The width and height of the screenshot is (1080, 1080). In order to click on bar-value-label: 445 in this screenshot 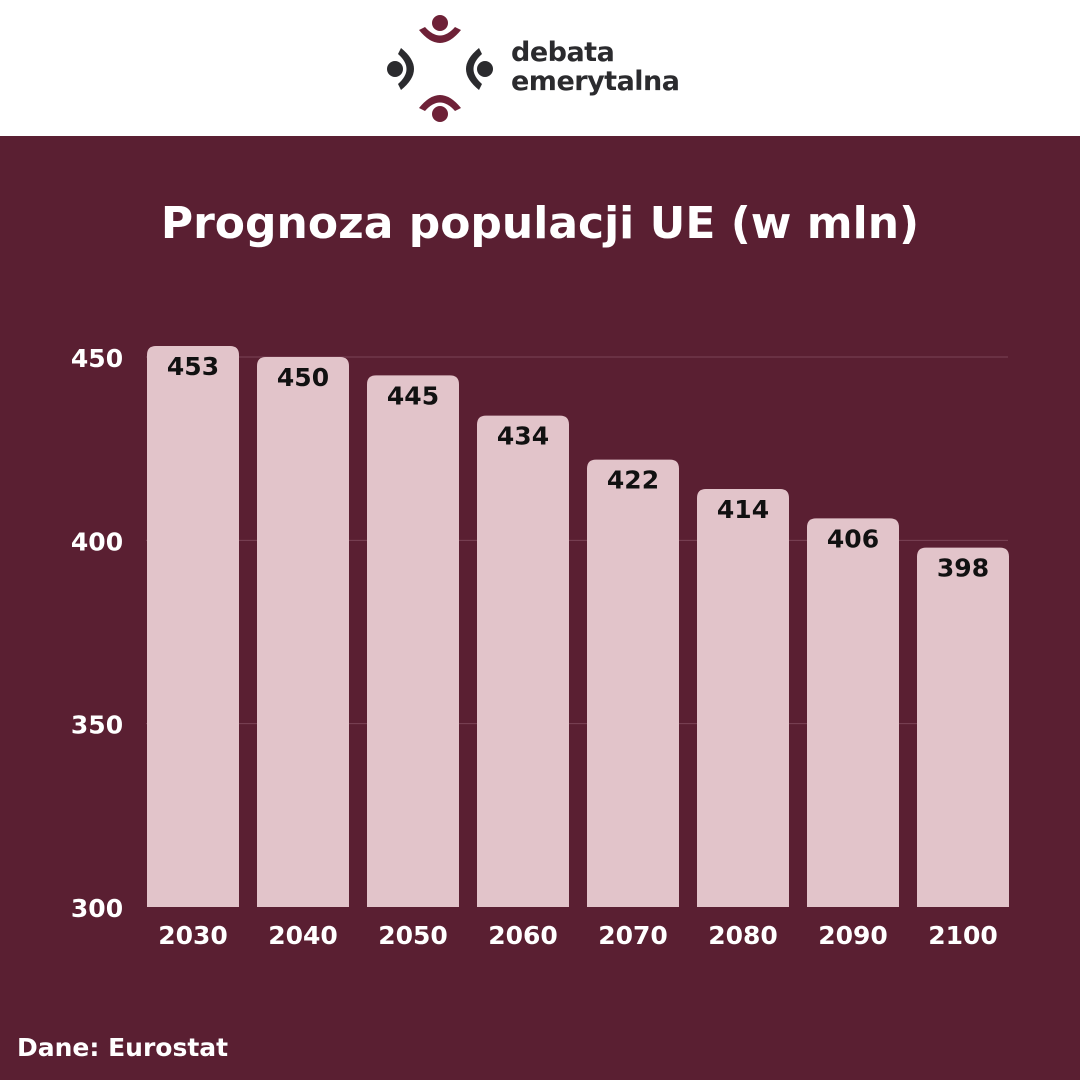, I will do `click(413, 395)`.